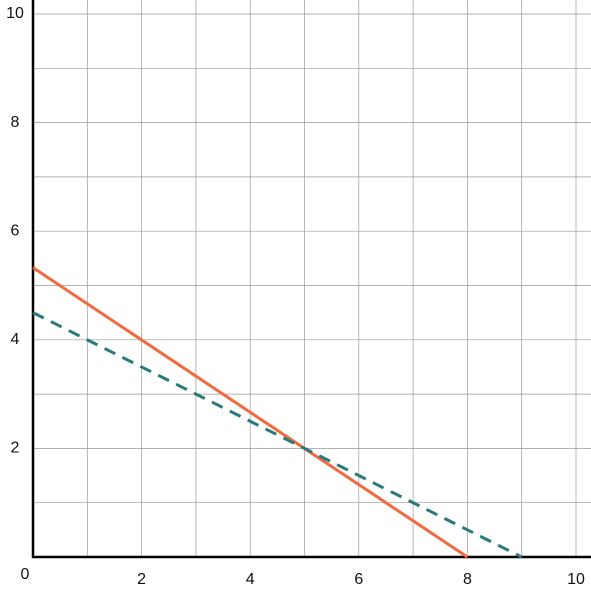  Describe the element at coordinates (15, 339) in the screenshot. I see `y-tick-label: 4` at that location.